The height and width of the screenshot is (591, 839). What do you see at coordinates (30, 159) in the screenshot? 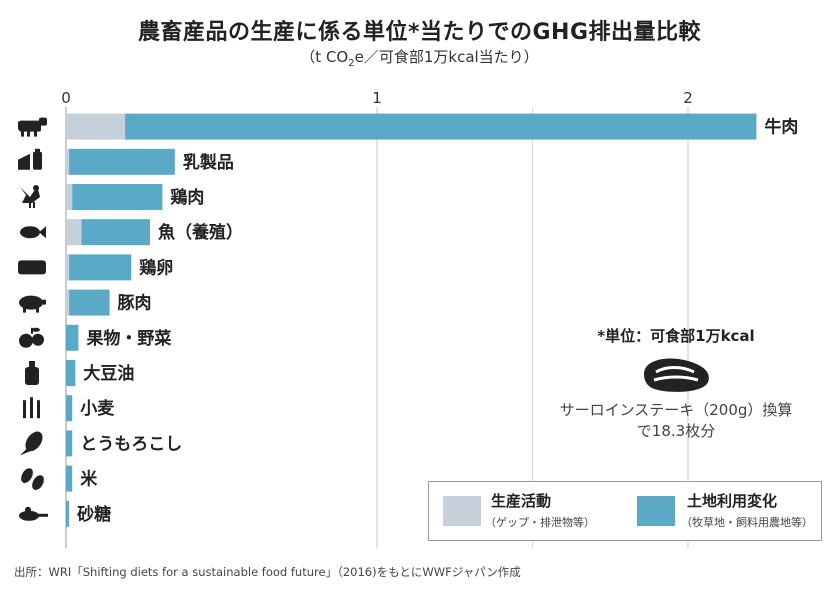
I see `cheese-milk-icon` at bounding box center [30, 159].